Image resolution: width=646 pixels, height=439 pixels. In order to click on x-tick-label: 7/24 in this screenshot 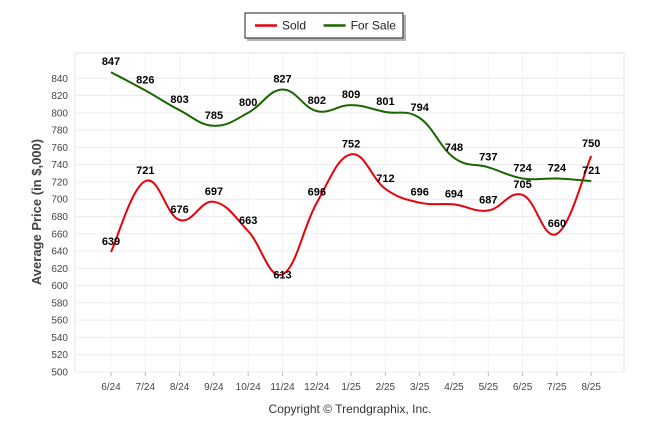, I will do `click(146, 387)`.